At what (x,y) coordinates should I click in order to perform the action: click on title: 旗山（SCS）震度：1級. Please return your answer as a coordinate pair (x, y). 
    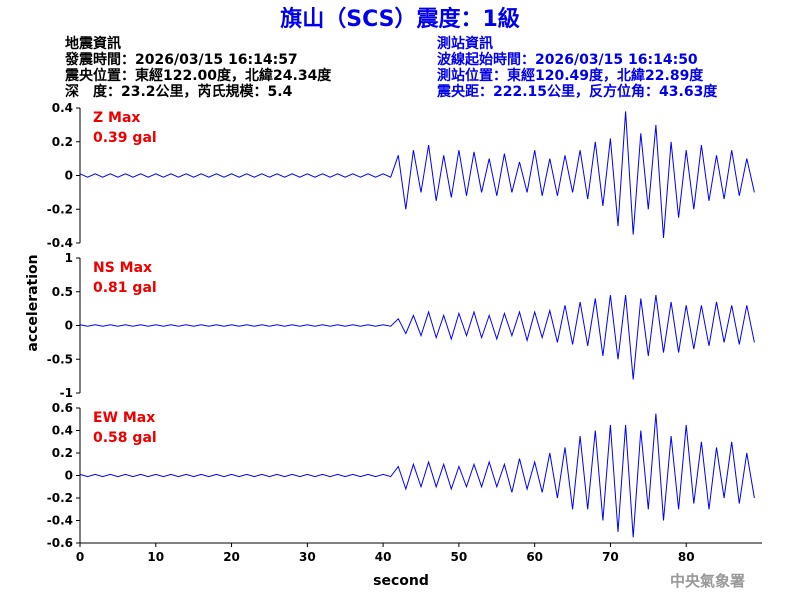
    Looking at the image, I should click on (400, 19).